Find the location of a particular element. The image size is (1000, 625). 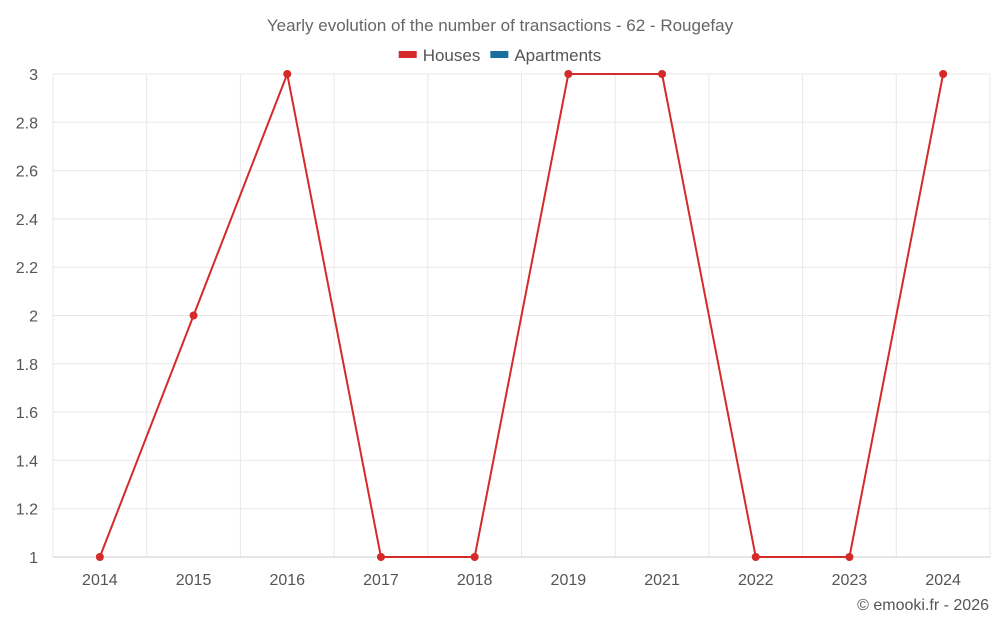

y-axis: 1 1.2 1.4 1.6 1.8 2 2.2 2.4 2.6 2.8 3 is located at coordinates (27, 317).